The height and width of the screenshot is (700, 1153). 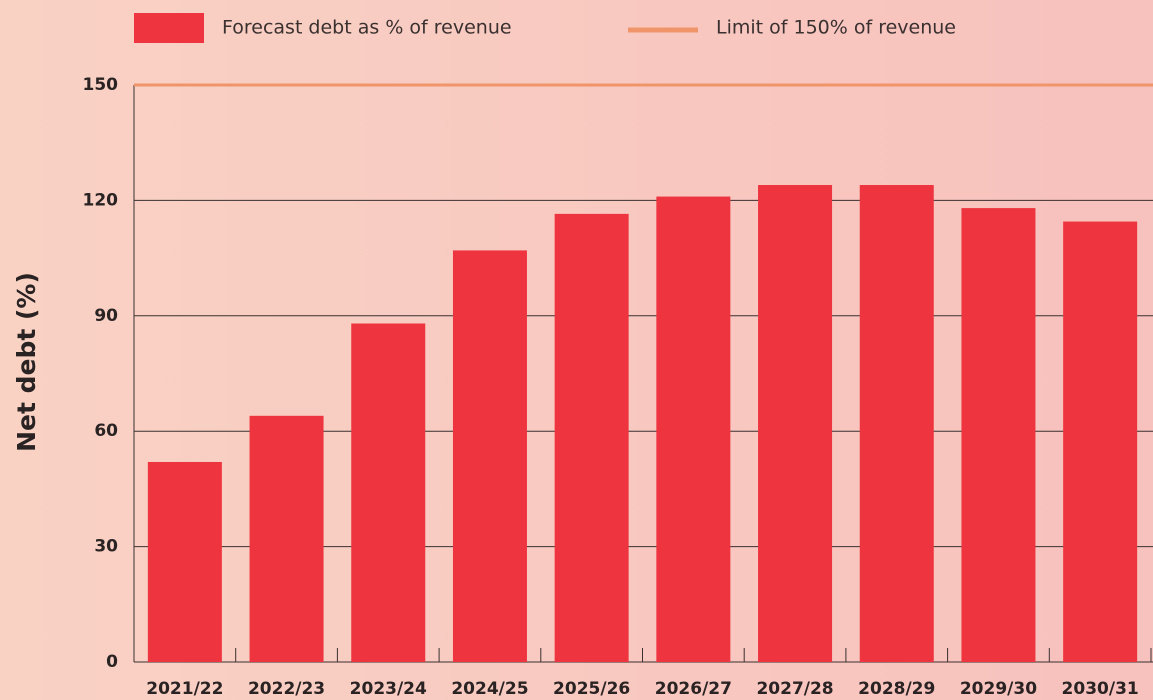 I want to click on x-tick-label: 2023/24, so click(x=388, y=689).